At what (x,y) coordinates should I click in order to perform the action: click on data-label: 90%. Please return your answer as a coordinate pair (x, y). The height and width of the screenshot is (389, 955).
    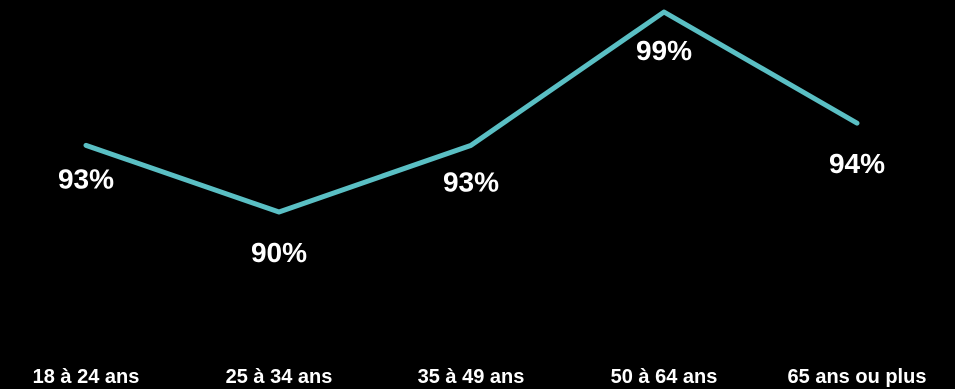
    Looking at the image, I should click on (279, 252).